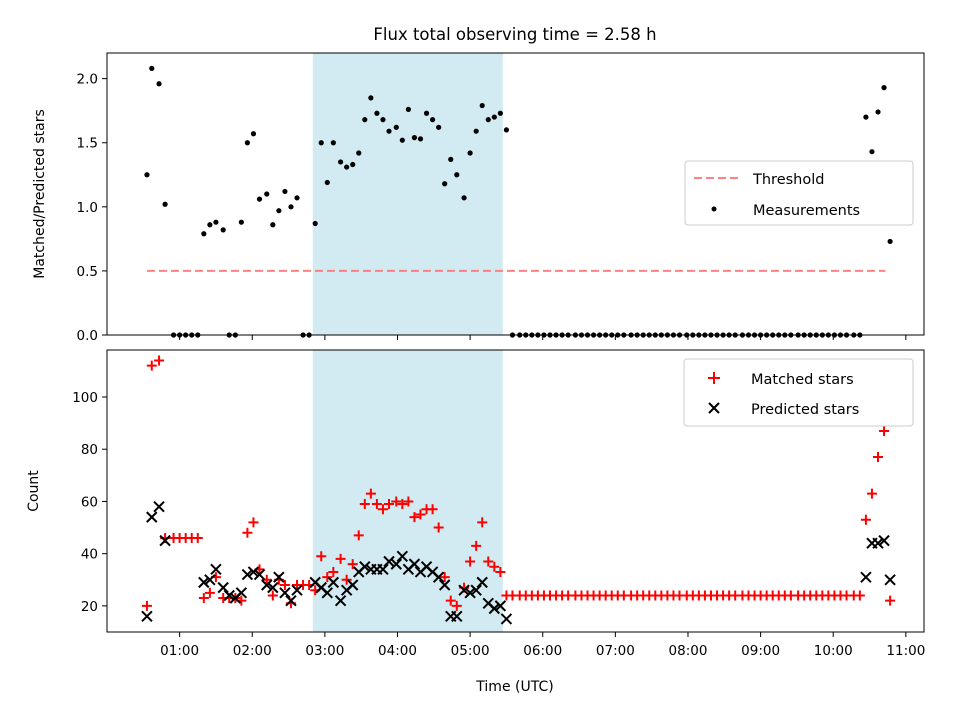 Image resolution: width=960 pixels, height=720 pixels. What do you see at coordinates (470, 651) in the screenshot?
I see `xtick-label: 05:00` at bounding box center [470, 651].